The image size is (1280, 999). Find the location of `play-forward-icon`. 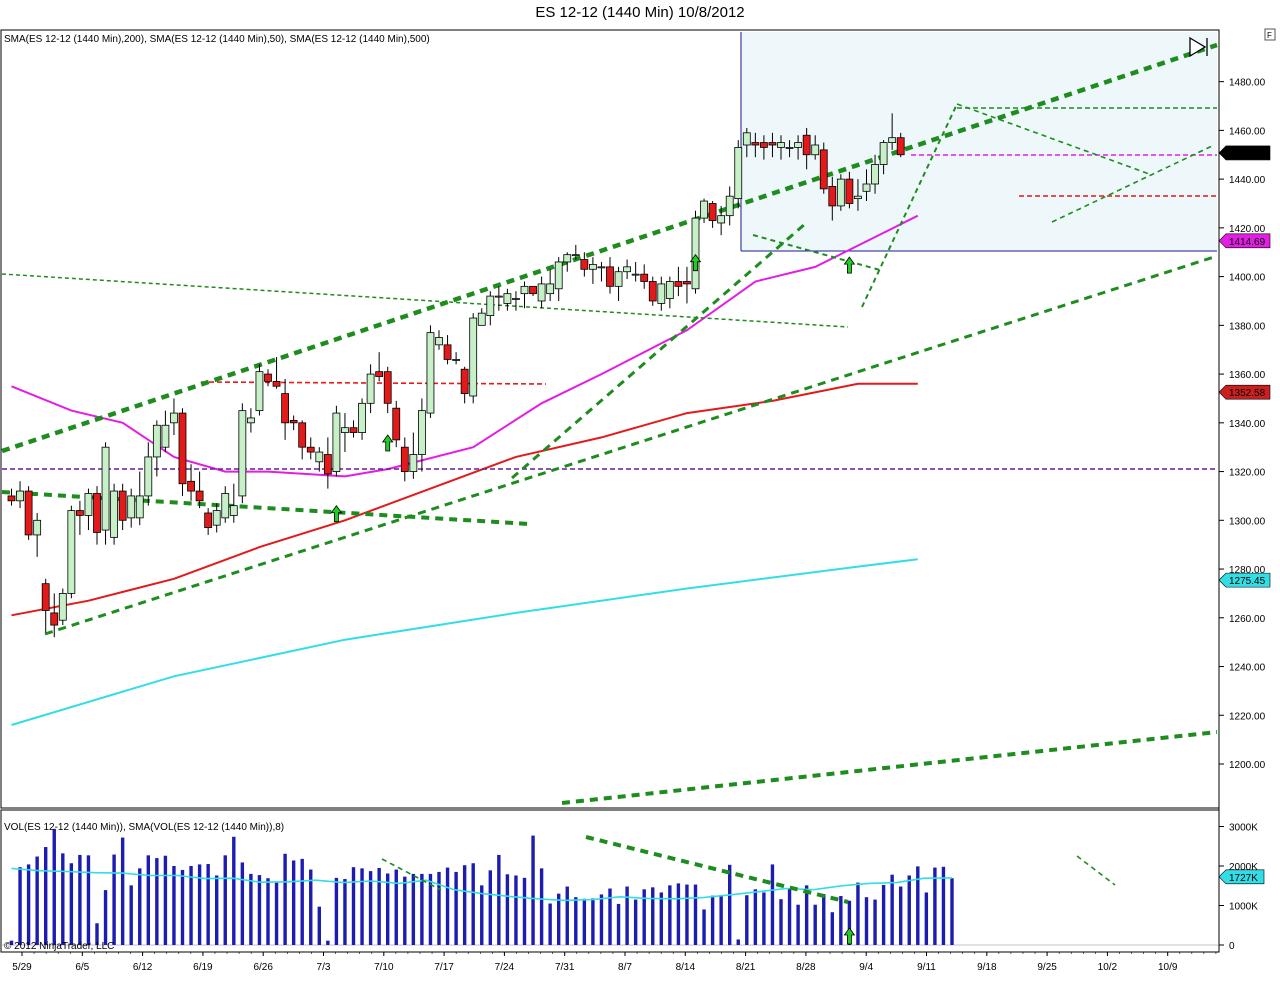

play-forward-icon is located at coordinates (1198, 47).